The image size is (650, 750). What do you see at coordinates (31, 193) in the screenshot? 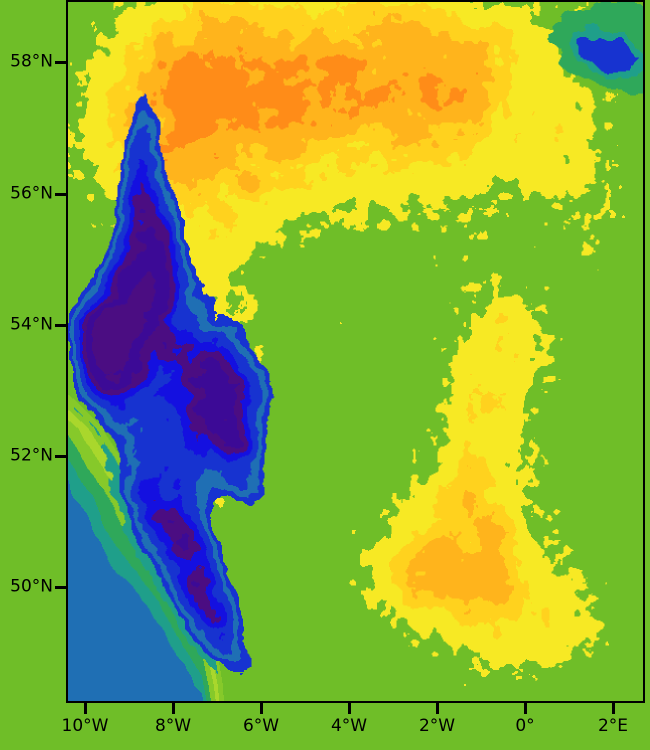
I see `y-axis-tick-label: 56°N` at bounding box center [31, 193].